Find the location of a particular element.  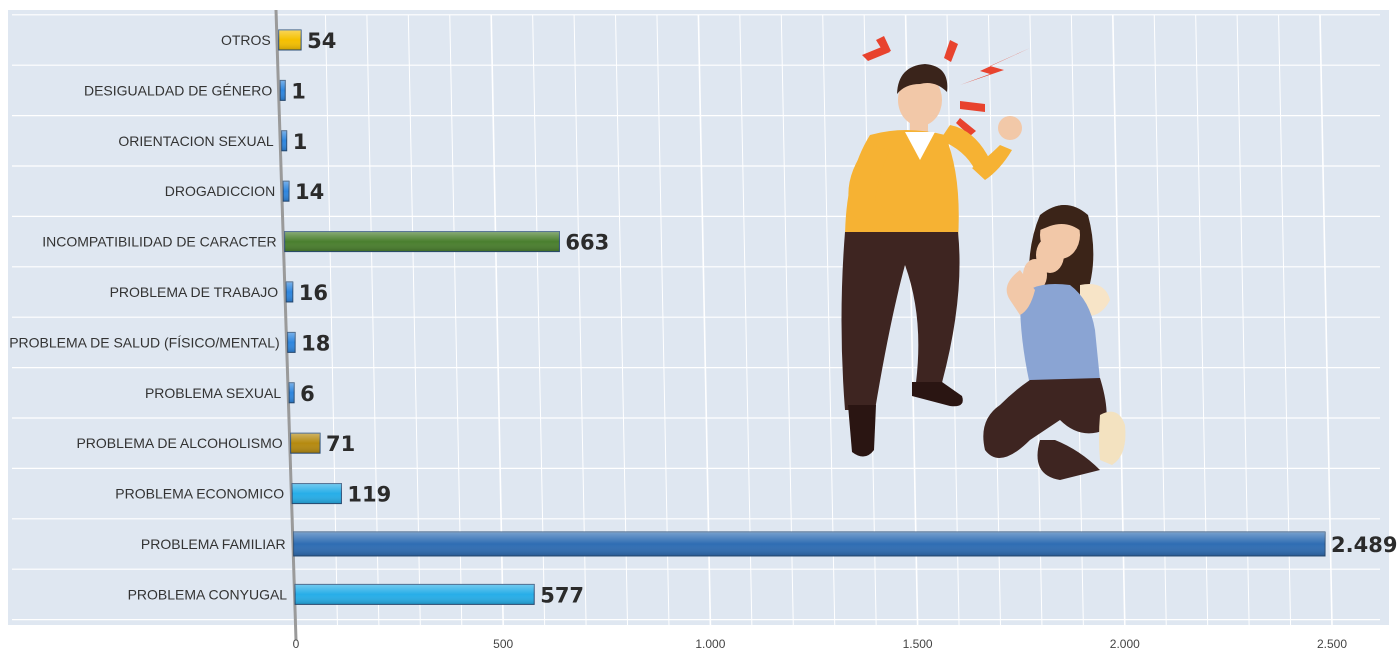

value-label: 2.489 is located at coordinates (1364, 545).